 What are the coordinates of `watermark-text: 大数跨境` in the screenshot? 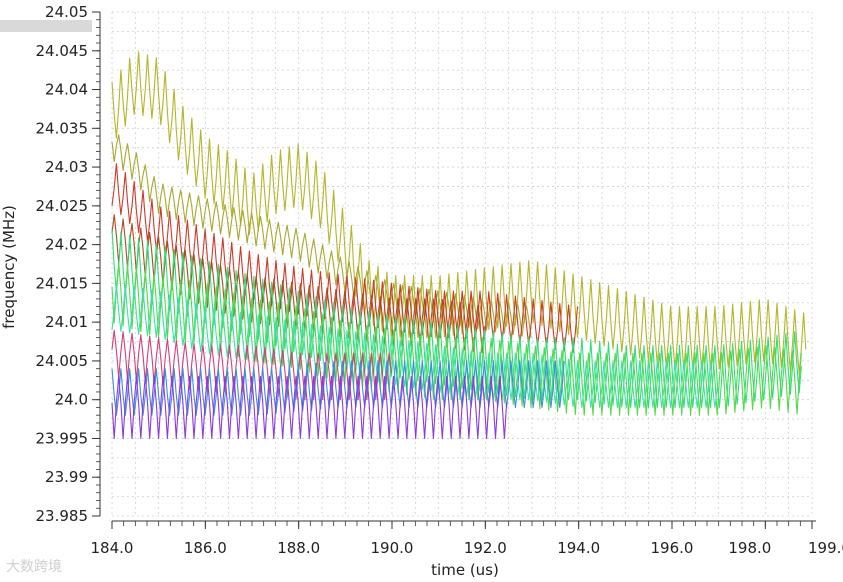 It's located at (34, 567).